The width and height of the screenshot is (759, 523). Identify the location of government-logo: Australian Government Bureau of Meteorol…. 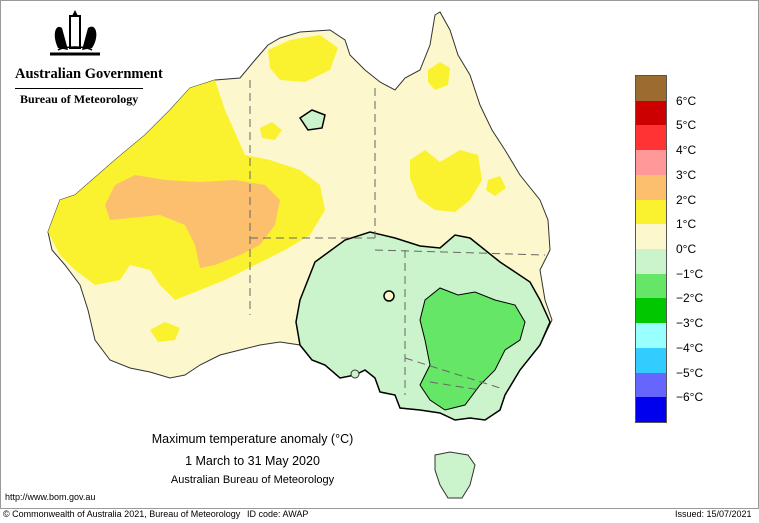
(87, 58).